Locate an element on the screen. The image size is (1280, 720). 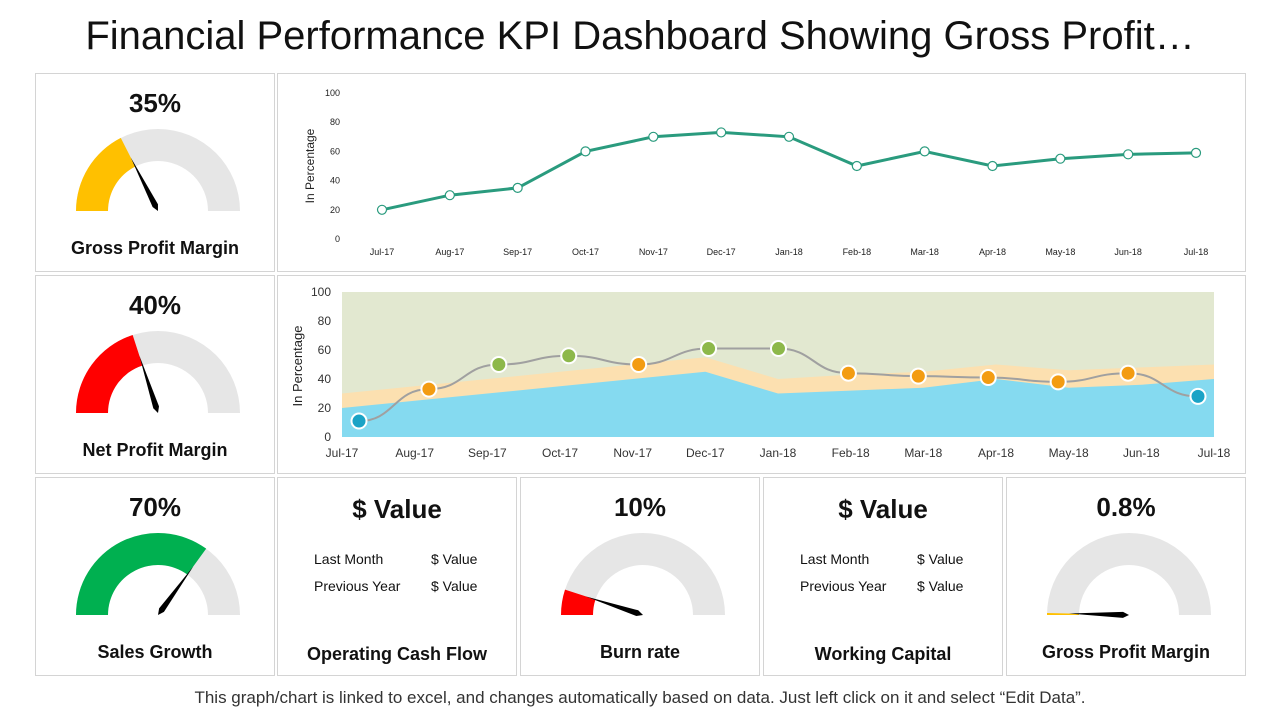
y-tick-label: 20 is located at coordinates (335, 210).